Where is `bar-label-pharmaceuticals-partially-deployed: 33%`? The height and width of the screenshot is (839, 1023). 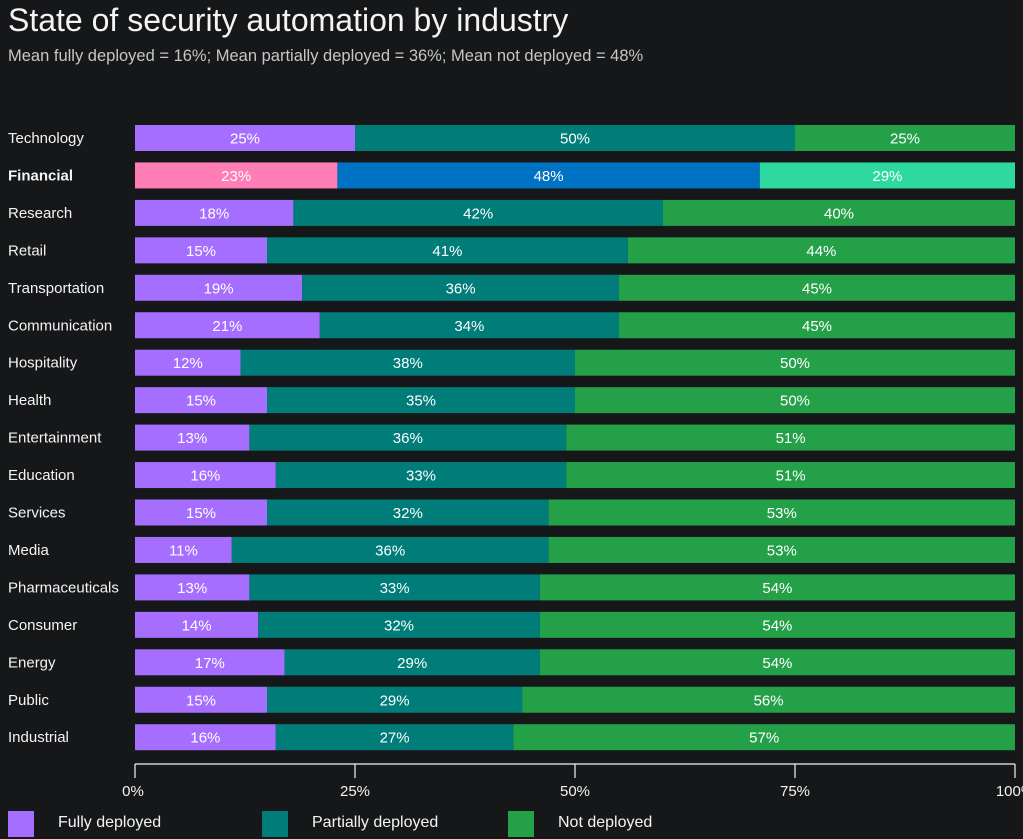 bar-label-pharmaceuticals-partially-deployed: 33% is located at coordinates (395, 588).